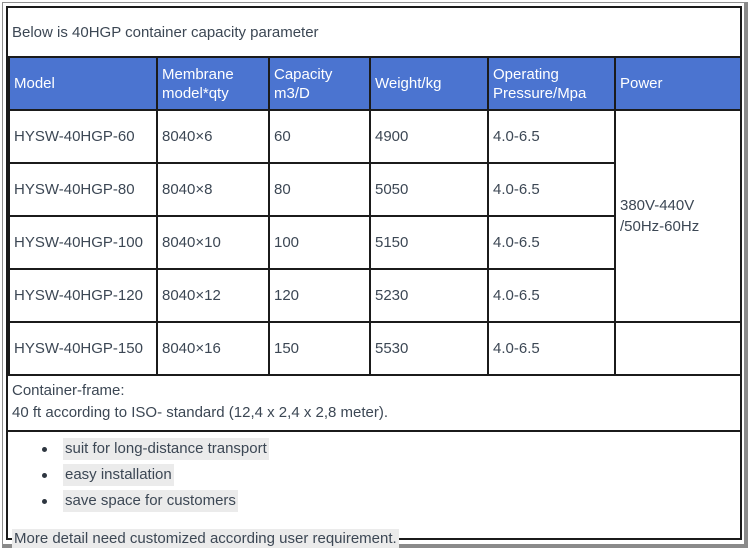 The width and height of the screenshot is (750, 550). Describe the element at coordinates (83, 242) in the screenshot. I see `cell-model: HYSW-40HGP-100` at that location.